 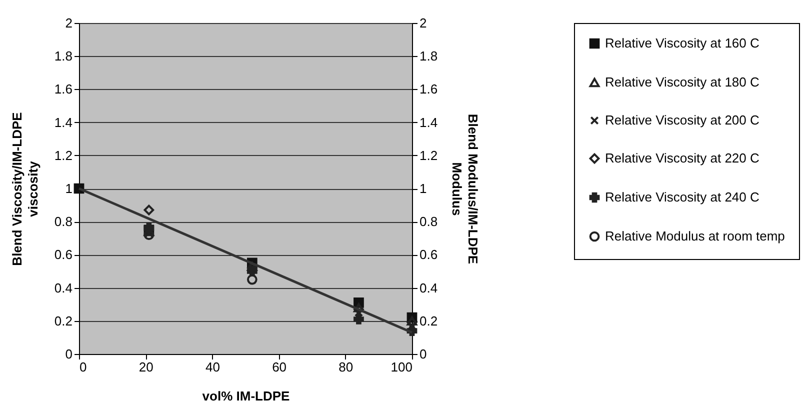 What do you see at coordinates (401, 367) in the screenshot?
I see `x-tick-label: 100` at bounding box center [401, 367].